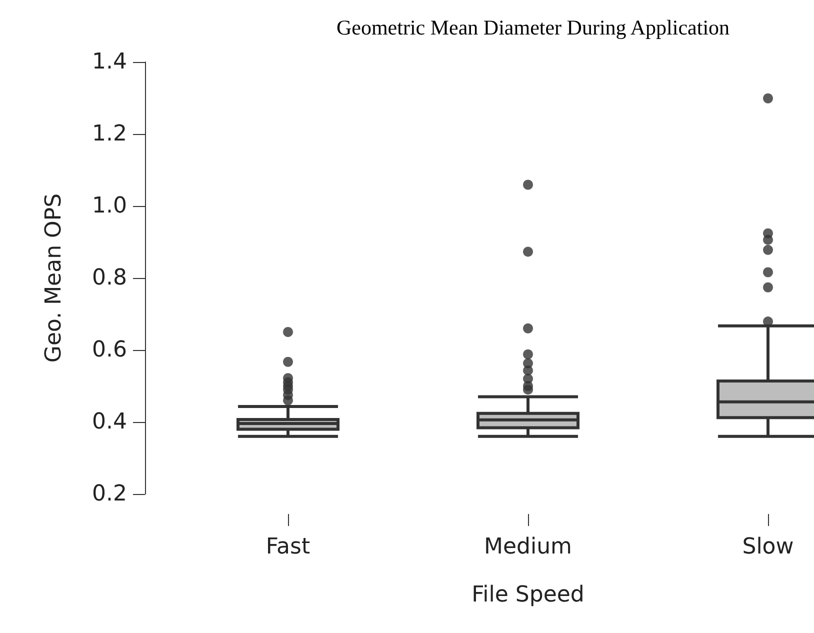  What do you see at coordinates (533, 28) in the screenshot?
I see `chart-title: Geometric Mean Diameter During Application` at bounding box center [533, 28].